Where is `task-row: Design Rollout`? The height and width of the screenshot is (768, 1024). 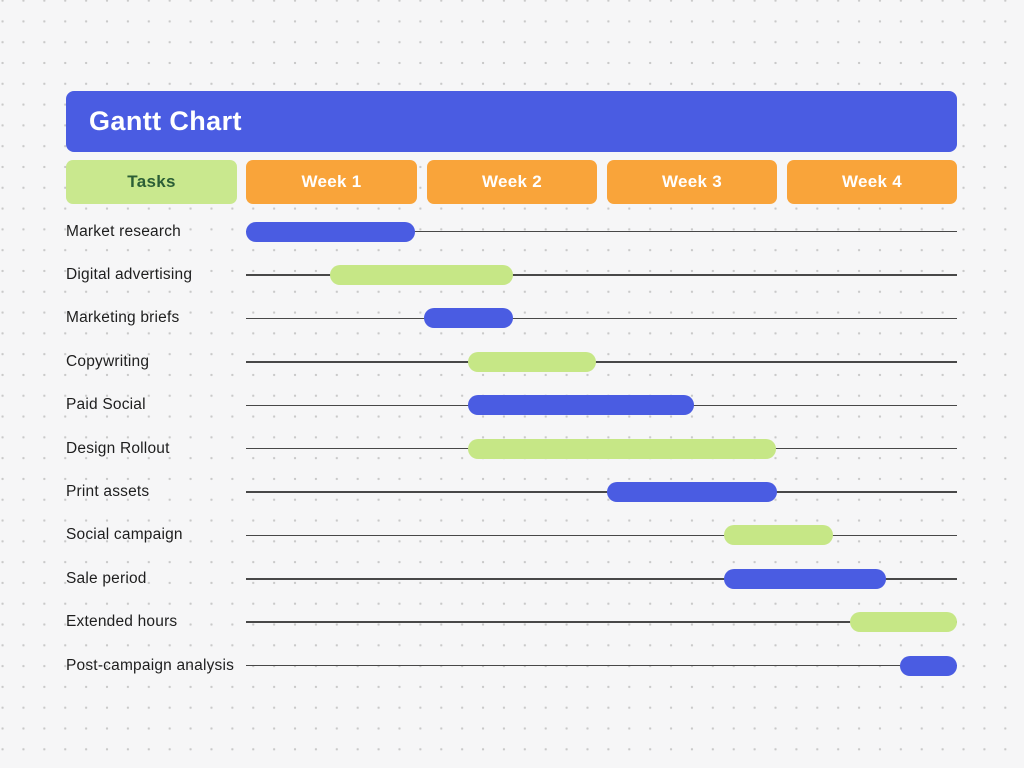
task-row: Design Rollout is located at coordinates (512, 448).